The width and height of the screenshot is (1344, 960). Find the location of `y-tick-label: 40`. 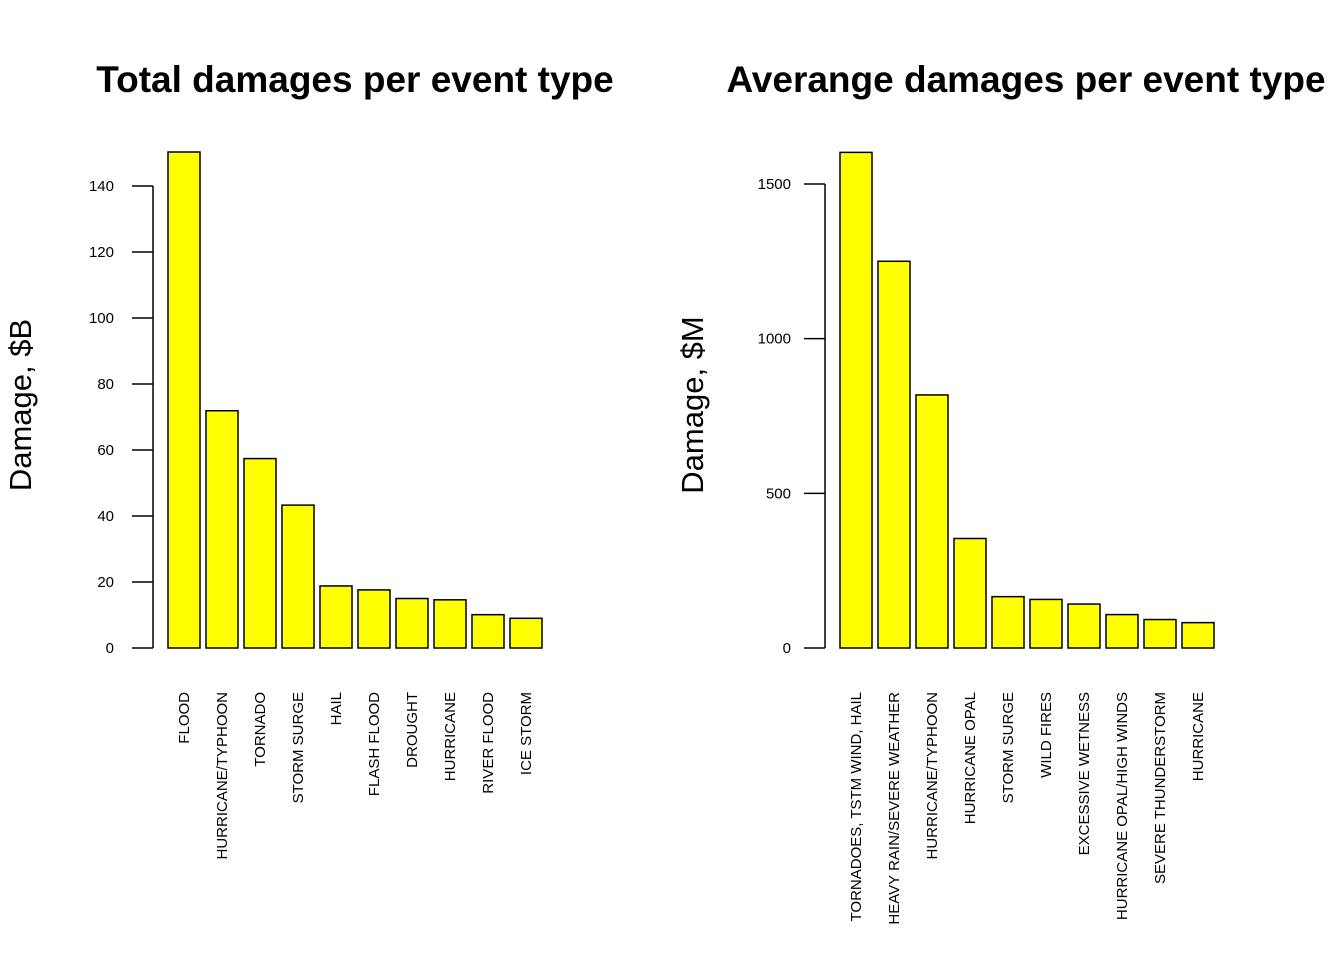

y-tick-label: 40 is located at coordinates (105, 516).